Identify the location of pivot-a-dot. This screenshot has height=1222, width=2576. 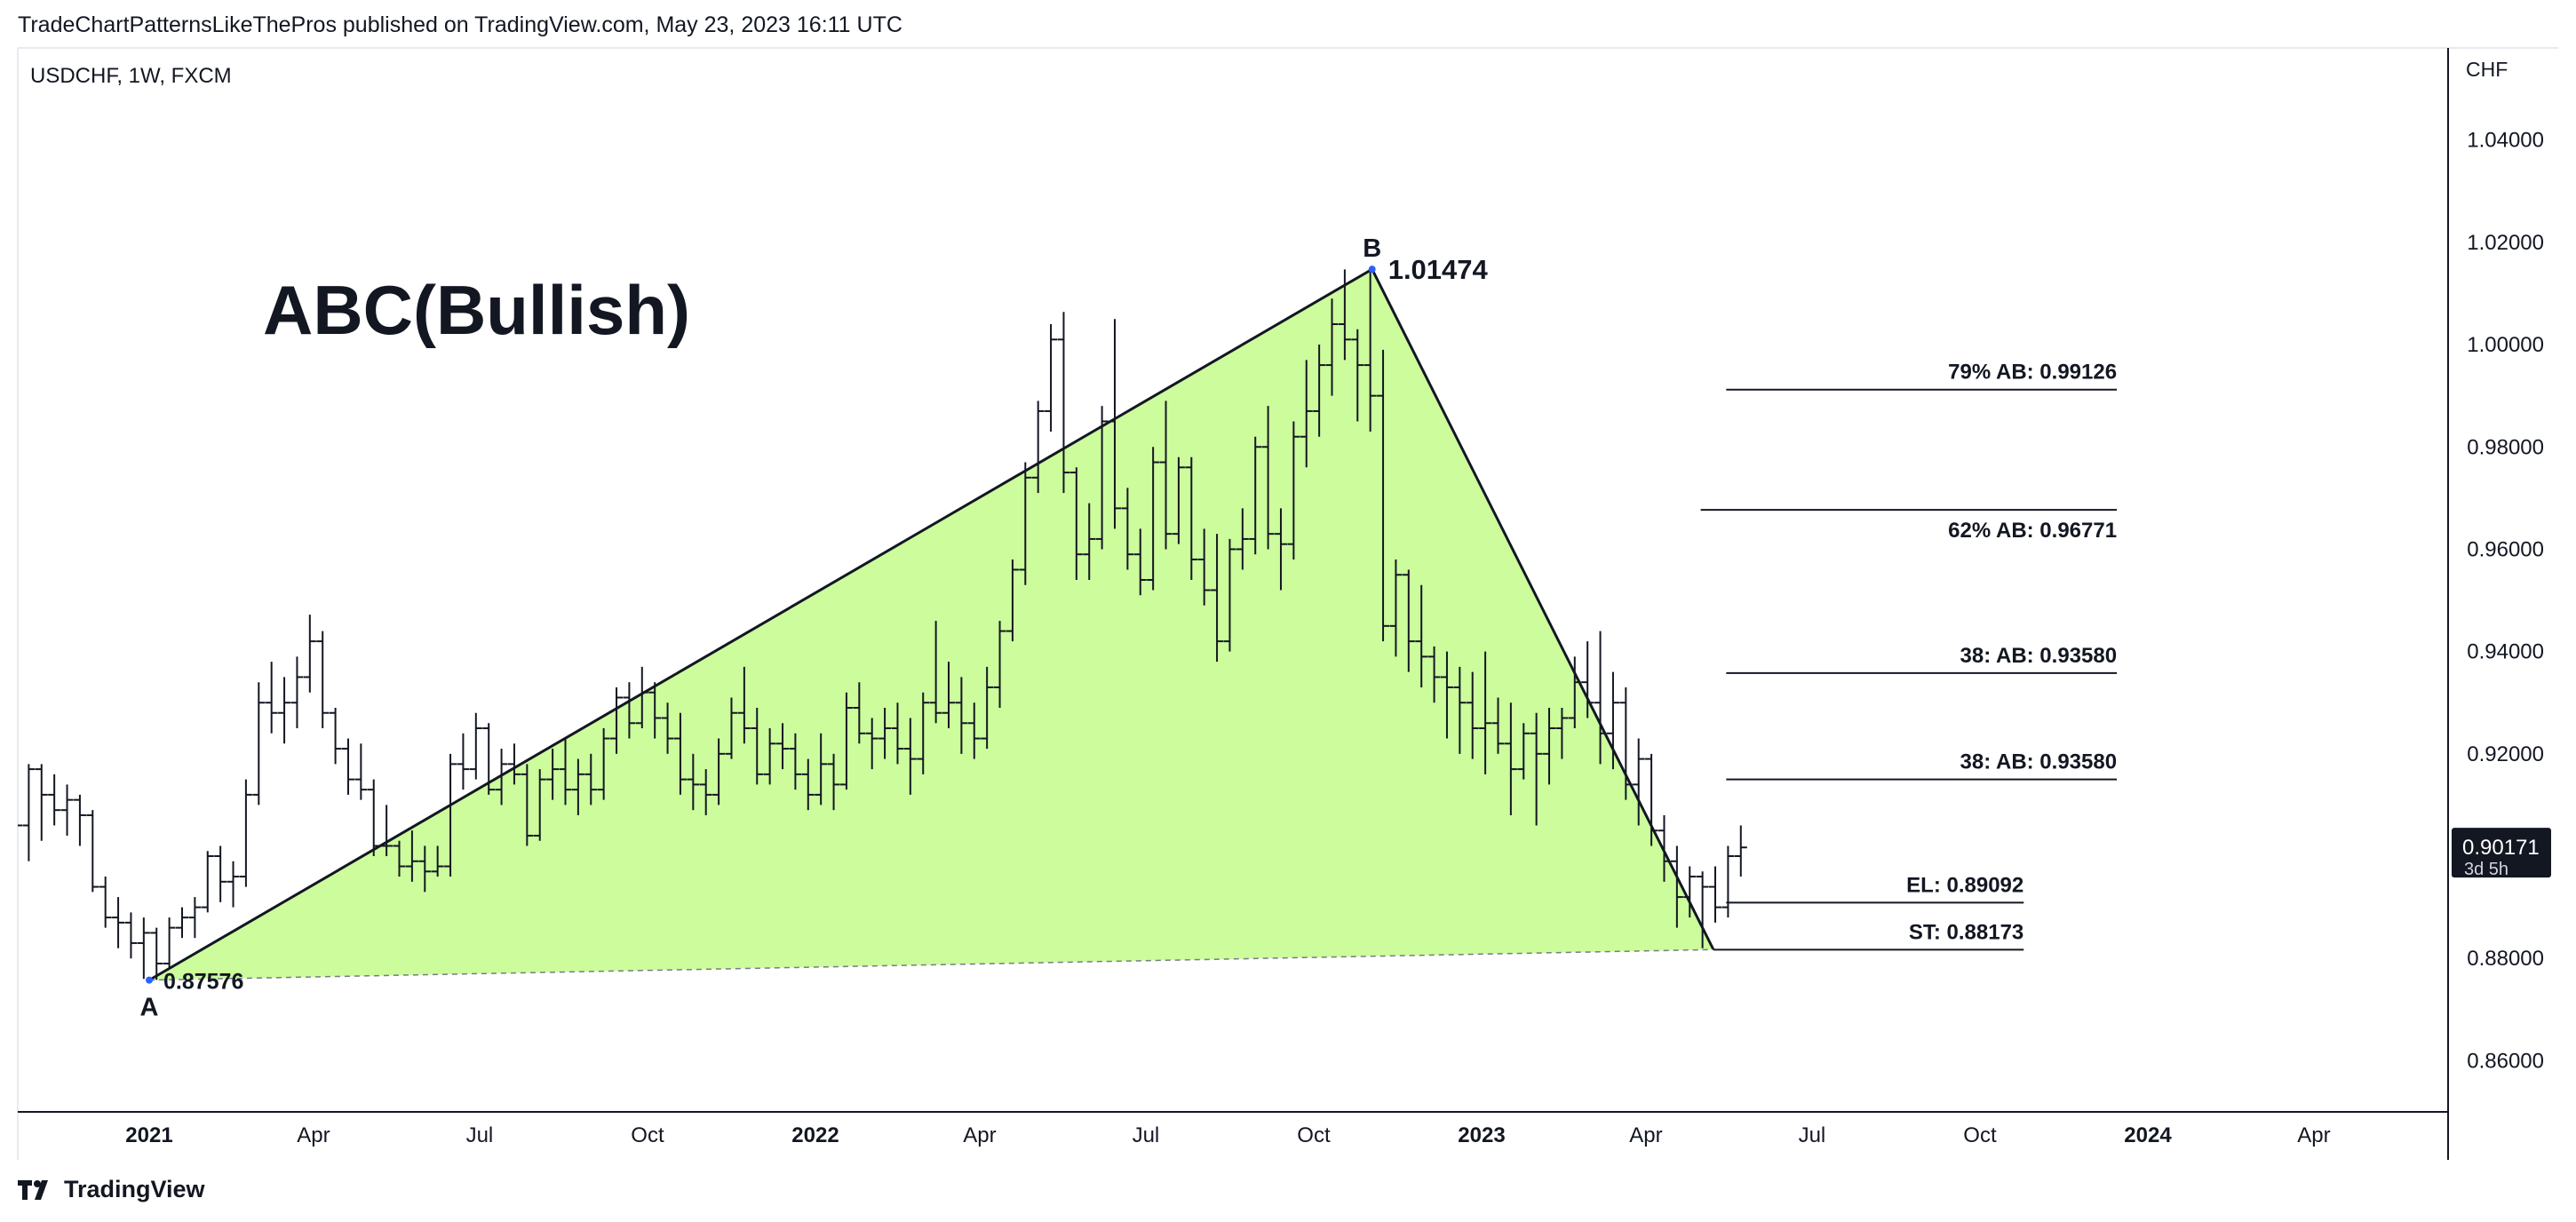
(149, 980).